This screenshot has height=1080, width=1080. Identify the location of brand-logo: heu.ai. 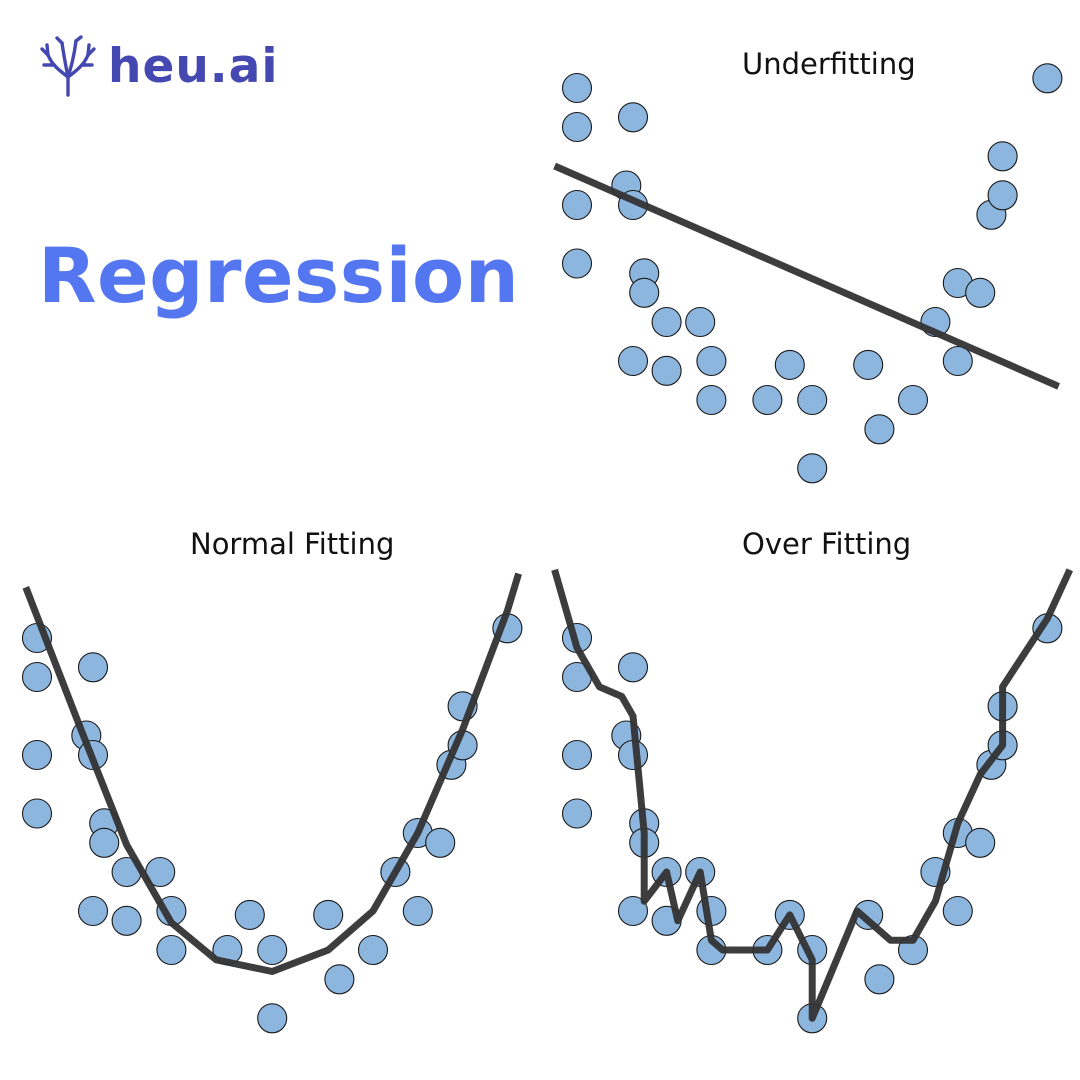
(168, 66).